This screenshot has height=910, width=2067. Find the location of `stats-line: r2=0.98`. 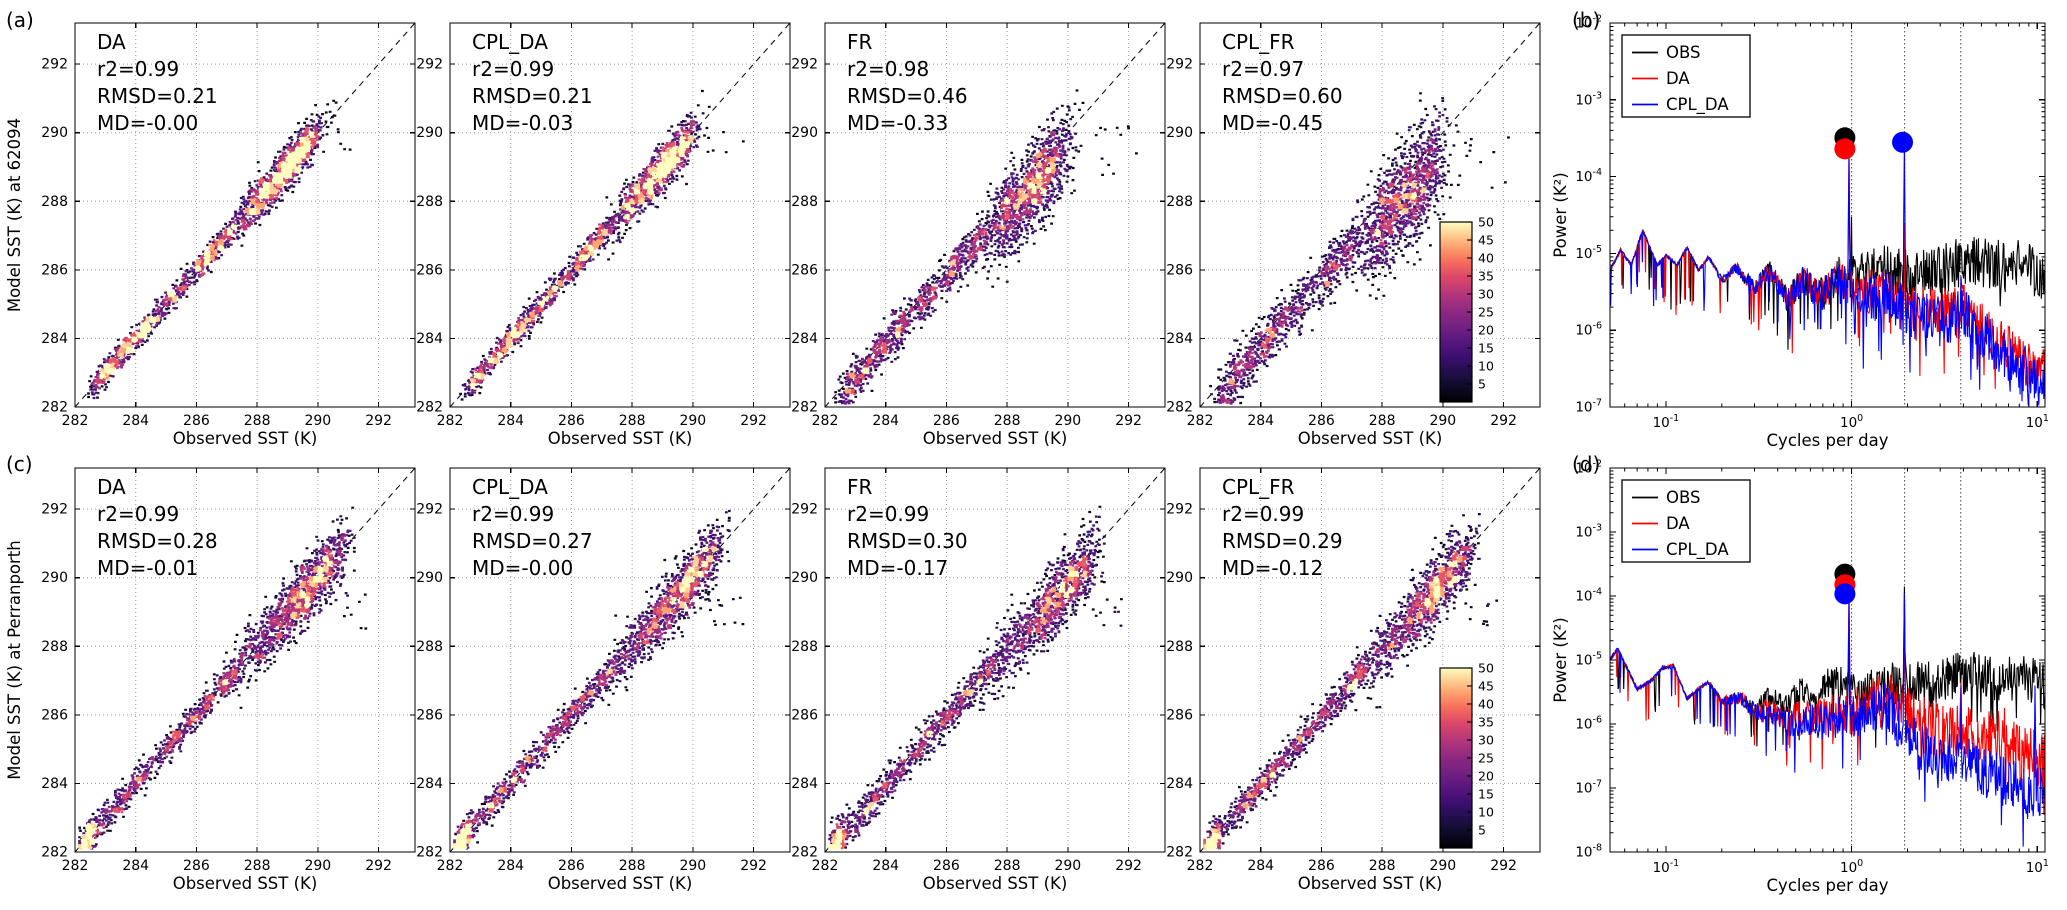

stats-line: r2=0.98 is located at coordinates (888, 69).